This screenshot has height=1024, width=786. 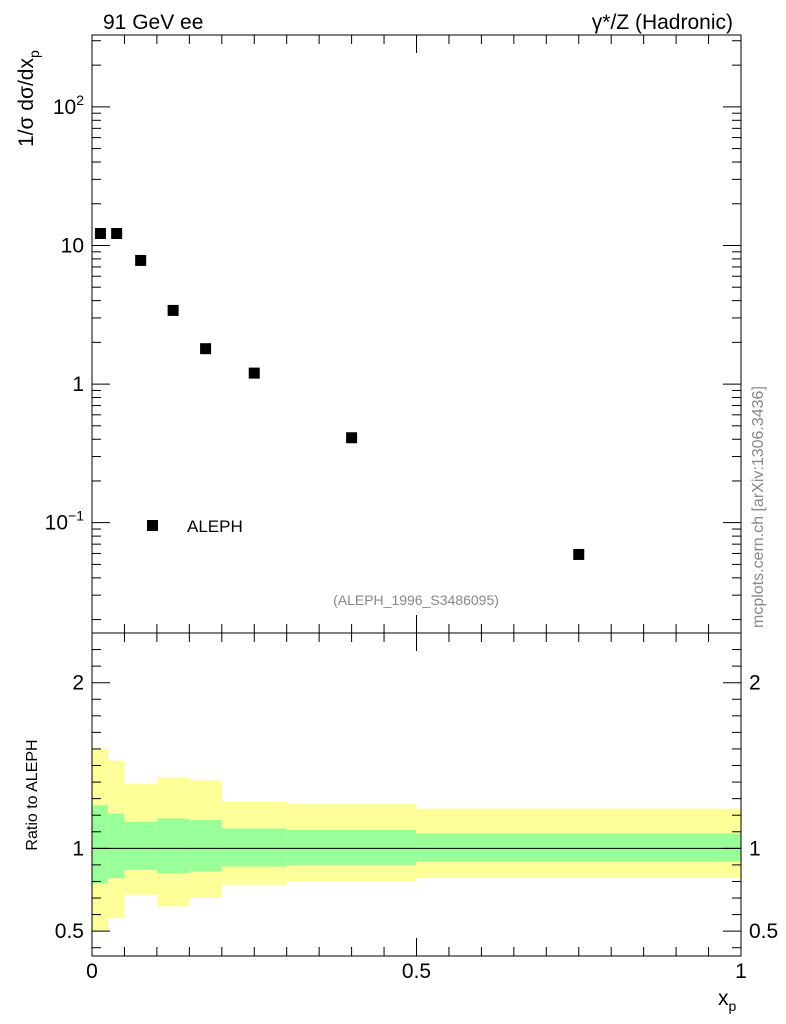 I want to click on header-right-label: γ*/Z (Hadronic), so click(x=662, y=22).